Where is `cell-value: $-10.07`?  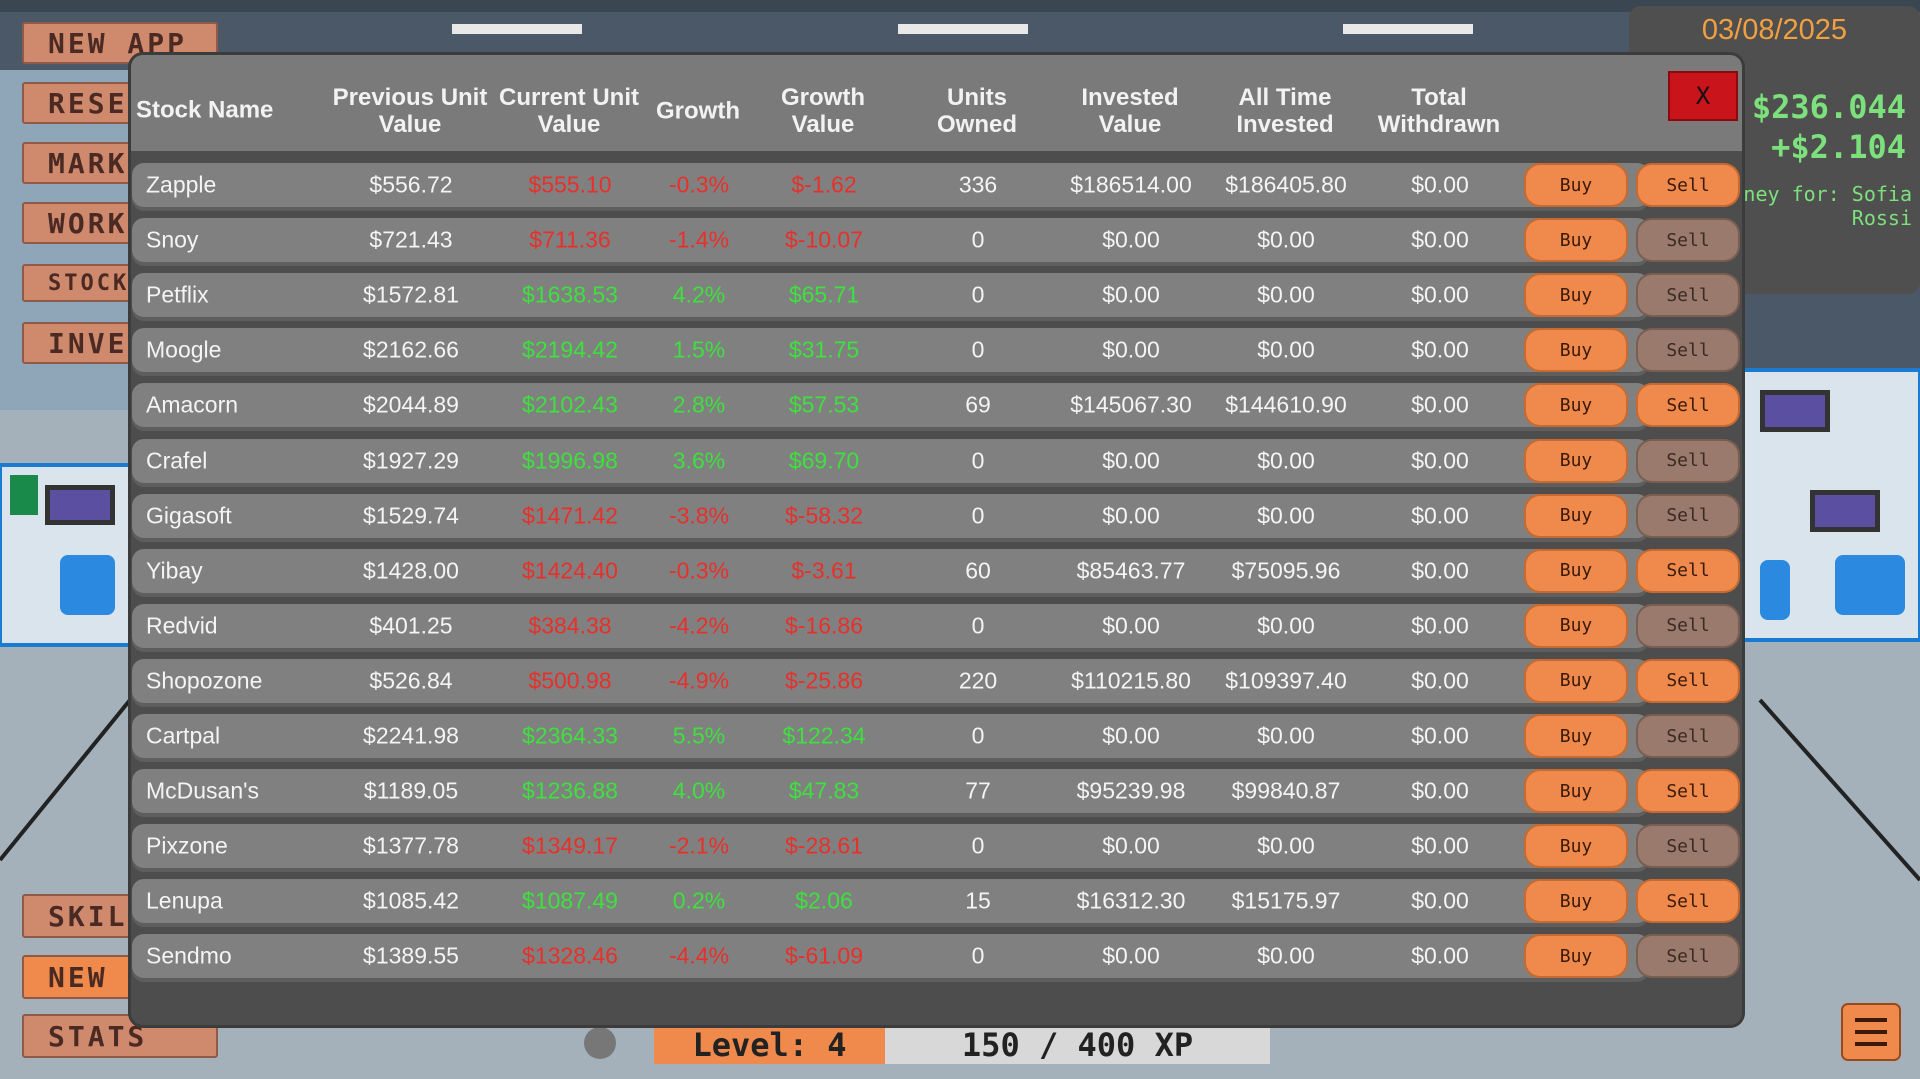
cell-value: $-10.07 is located at coordinates (824, 239).